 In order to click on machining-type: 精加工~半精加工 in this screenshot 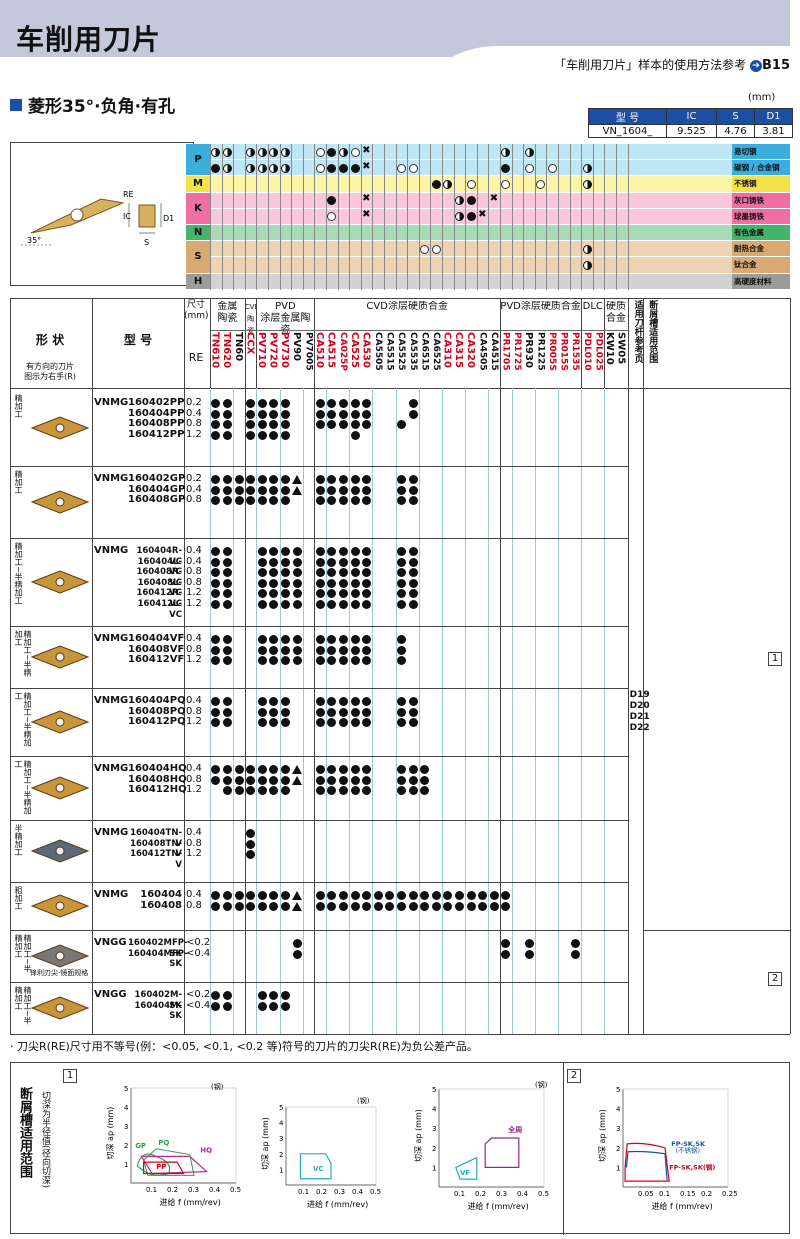, I will do `click(23, 653)`.